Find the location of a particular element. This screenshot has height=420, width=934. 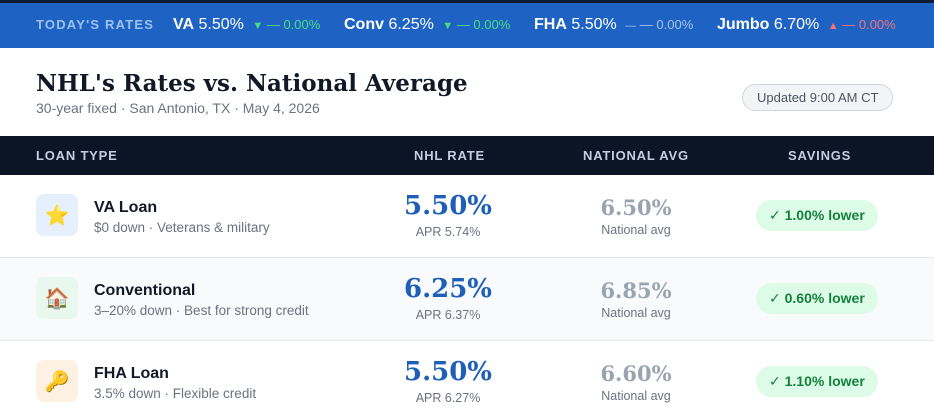

national-rate: 6.85% is located at coordinates (636, 290).